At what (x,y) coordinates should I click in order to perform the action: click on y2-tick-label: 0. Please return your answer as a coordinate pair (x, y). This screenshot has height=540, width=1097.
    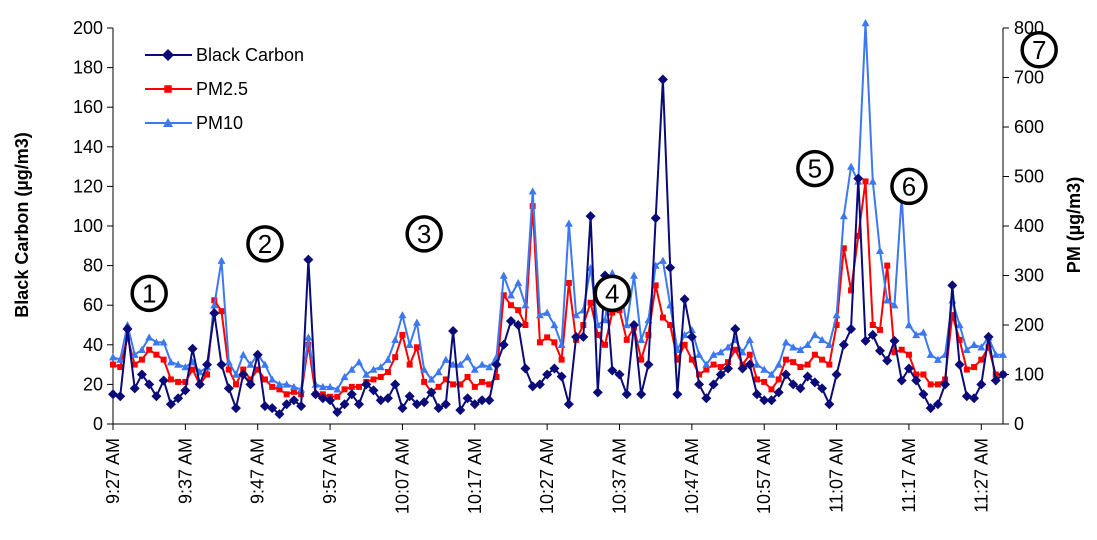
    Looking at the image, I should click on (1019, 424).